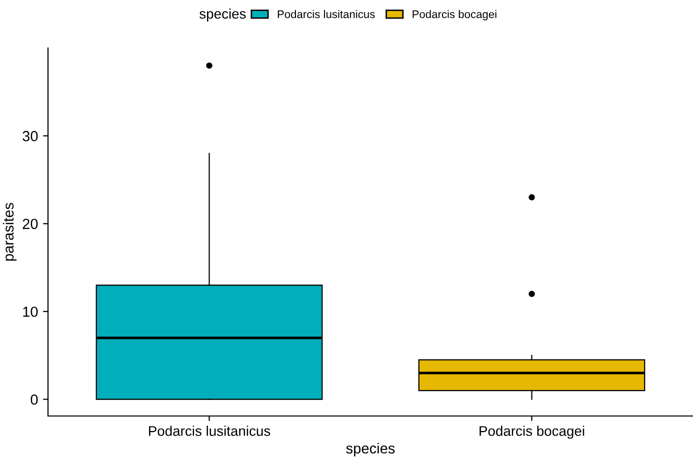  Describe the element at coordinates (223, 15) in the screenshot. I see `legend-title: species` at that location.